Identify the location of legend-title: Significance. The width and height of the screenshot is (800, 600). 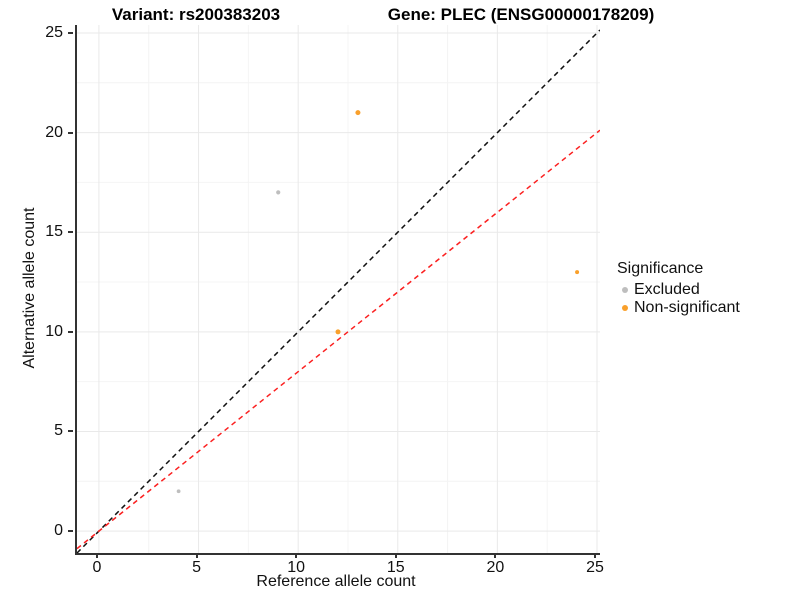
(660, 268).